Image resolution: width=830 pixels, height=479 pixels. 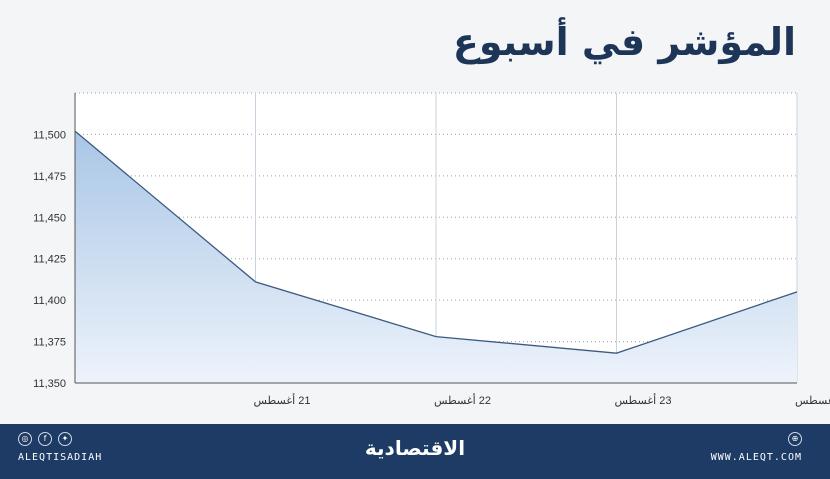 I want to click on instagram-icon: ◎, so click(x=25, y=439).